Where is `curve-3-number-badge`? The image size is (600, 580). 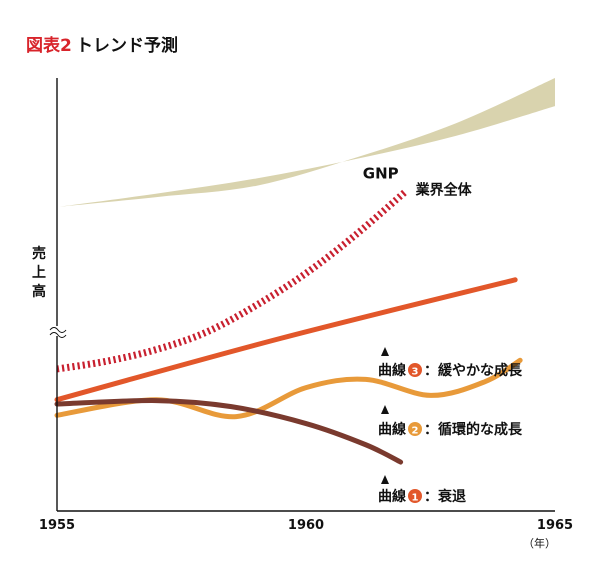
curve-3-number-badge is located at coordinates (415, 370).